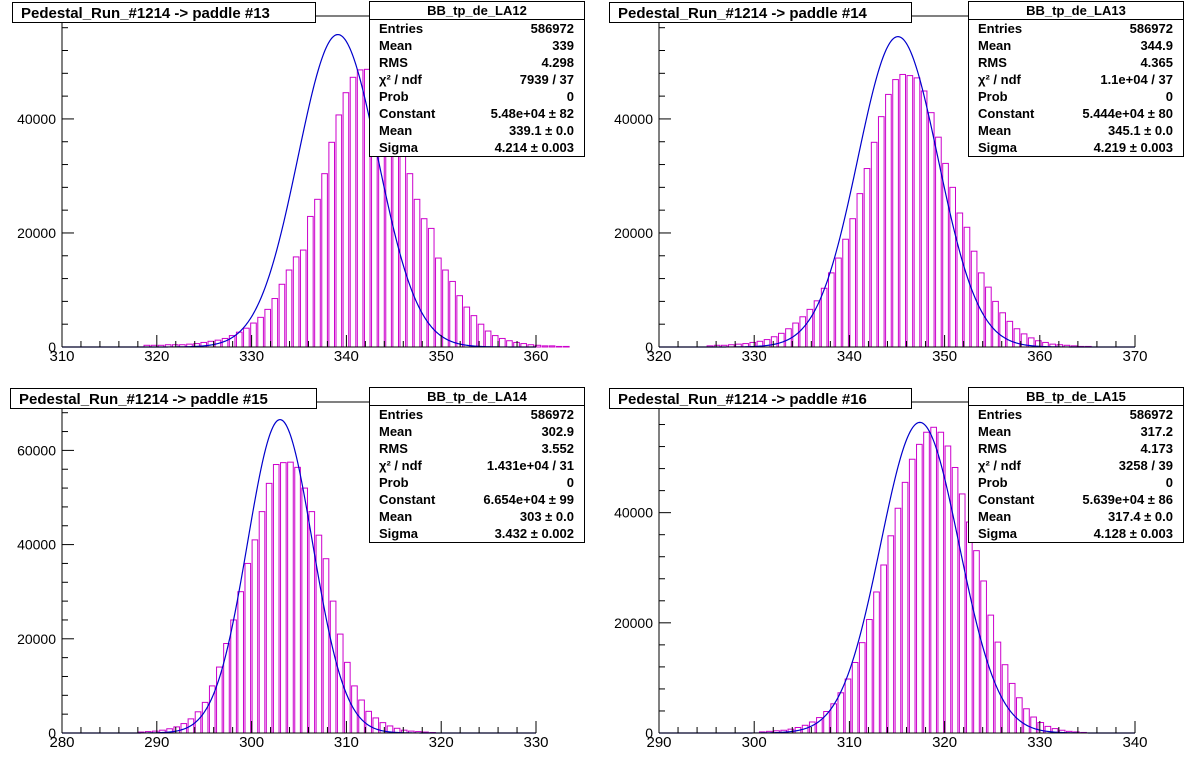  Describe the element at coordinates (477, 448) in the screenshot. I see `stats-row-rms: RMS 3.552` at that location.